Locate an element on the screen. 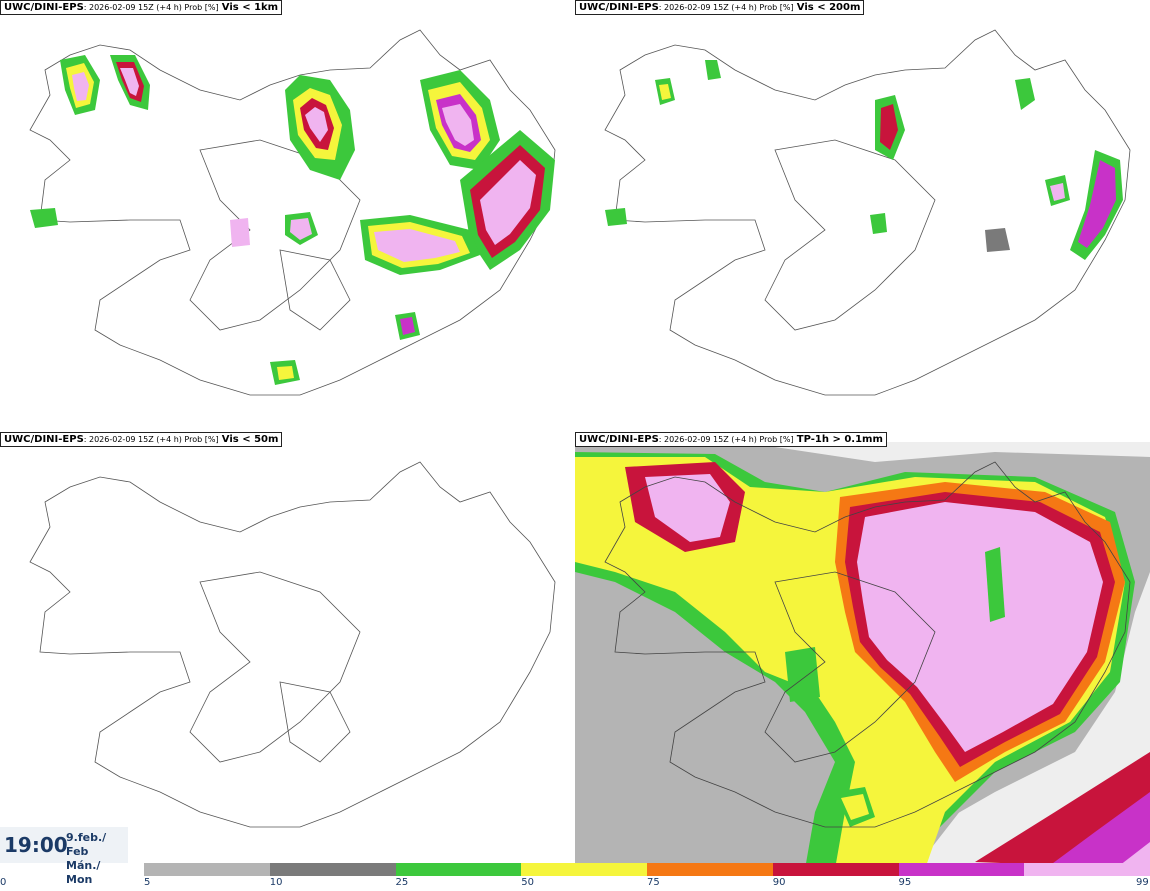 The height and width of the screenshot is (891, 1150). date-line-2: Mán./ Mon is located at coordinates (83, 872).